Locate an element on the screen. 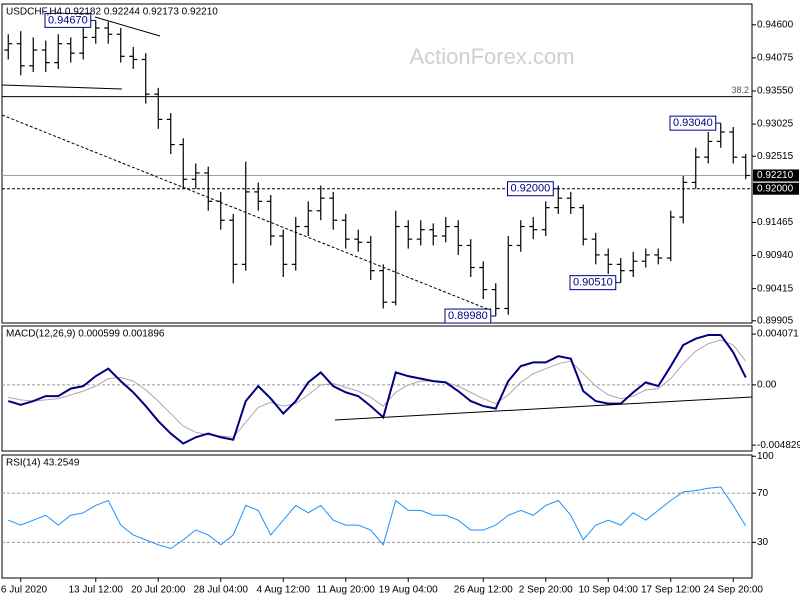 The image size is (800, 600). y-tick-label: 0.93550 is located at coordinates (775, 91).